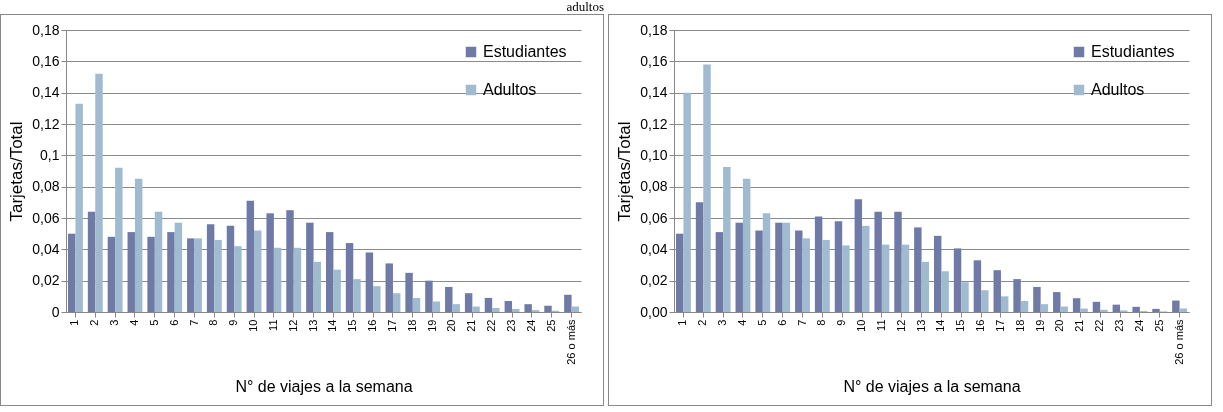 The image size is (1223, 412). What do you see at coordinates (1099, 325) in the screenshot?
I see `x-tick-label: 22` at bounding box center [1099, 325].